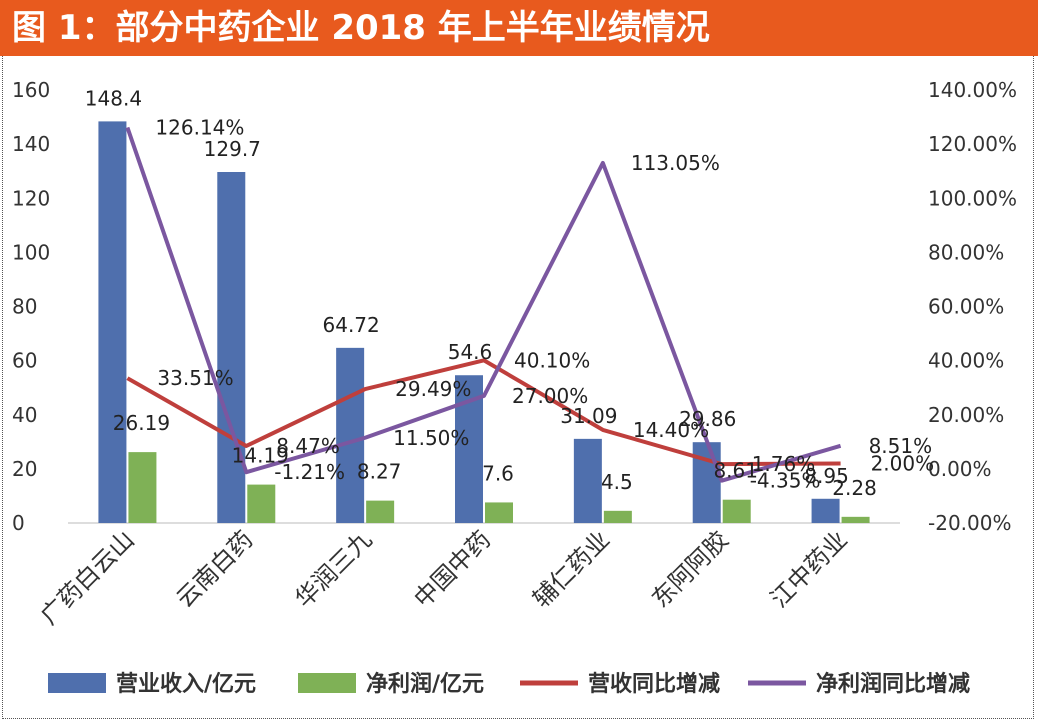 This screenshot has height=722, width=1038. What do you see at coordinates (18, 523) in the screenshot?
I see `y-left-tick-label: 0` at bounding box center [18, 523].